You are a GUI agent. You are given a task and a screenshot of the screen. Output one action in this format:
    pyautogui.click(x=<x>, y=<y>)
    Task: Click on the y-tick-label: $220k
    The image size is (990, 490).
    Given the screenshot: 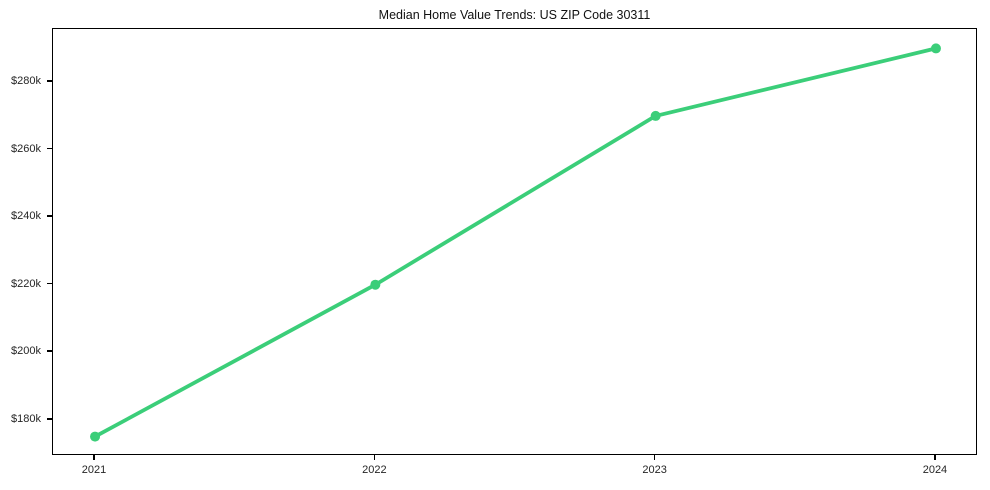 What is the action you would take?
    pyautogui.click(x=26, y=283)
    